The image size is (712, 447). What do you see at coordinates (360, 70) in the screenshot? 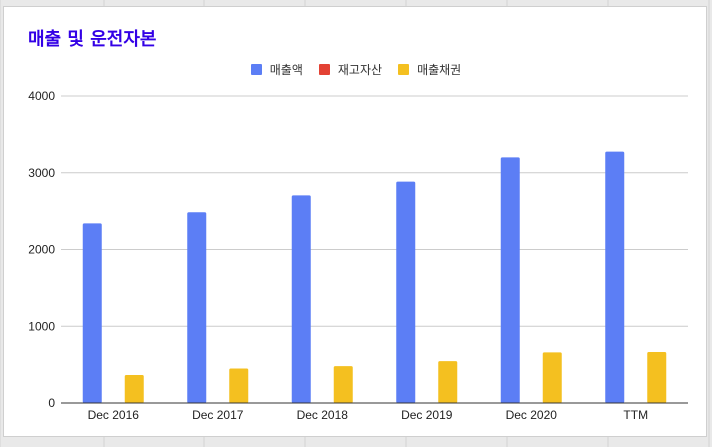
I see `legend-label-inventory: 재고자산` at bounding box center [360, 70].